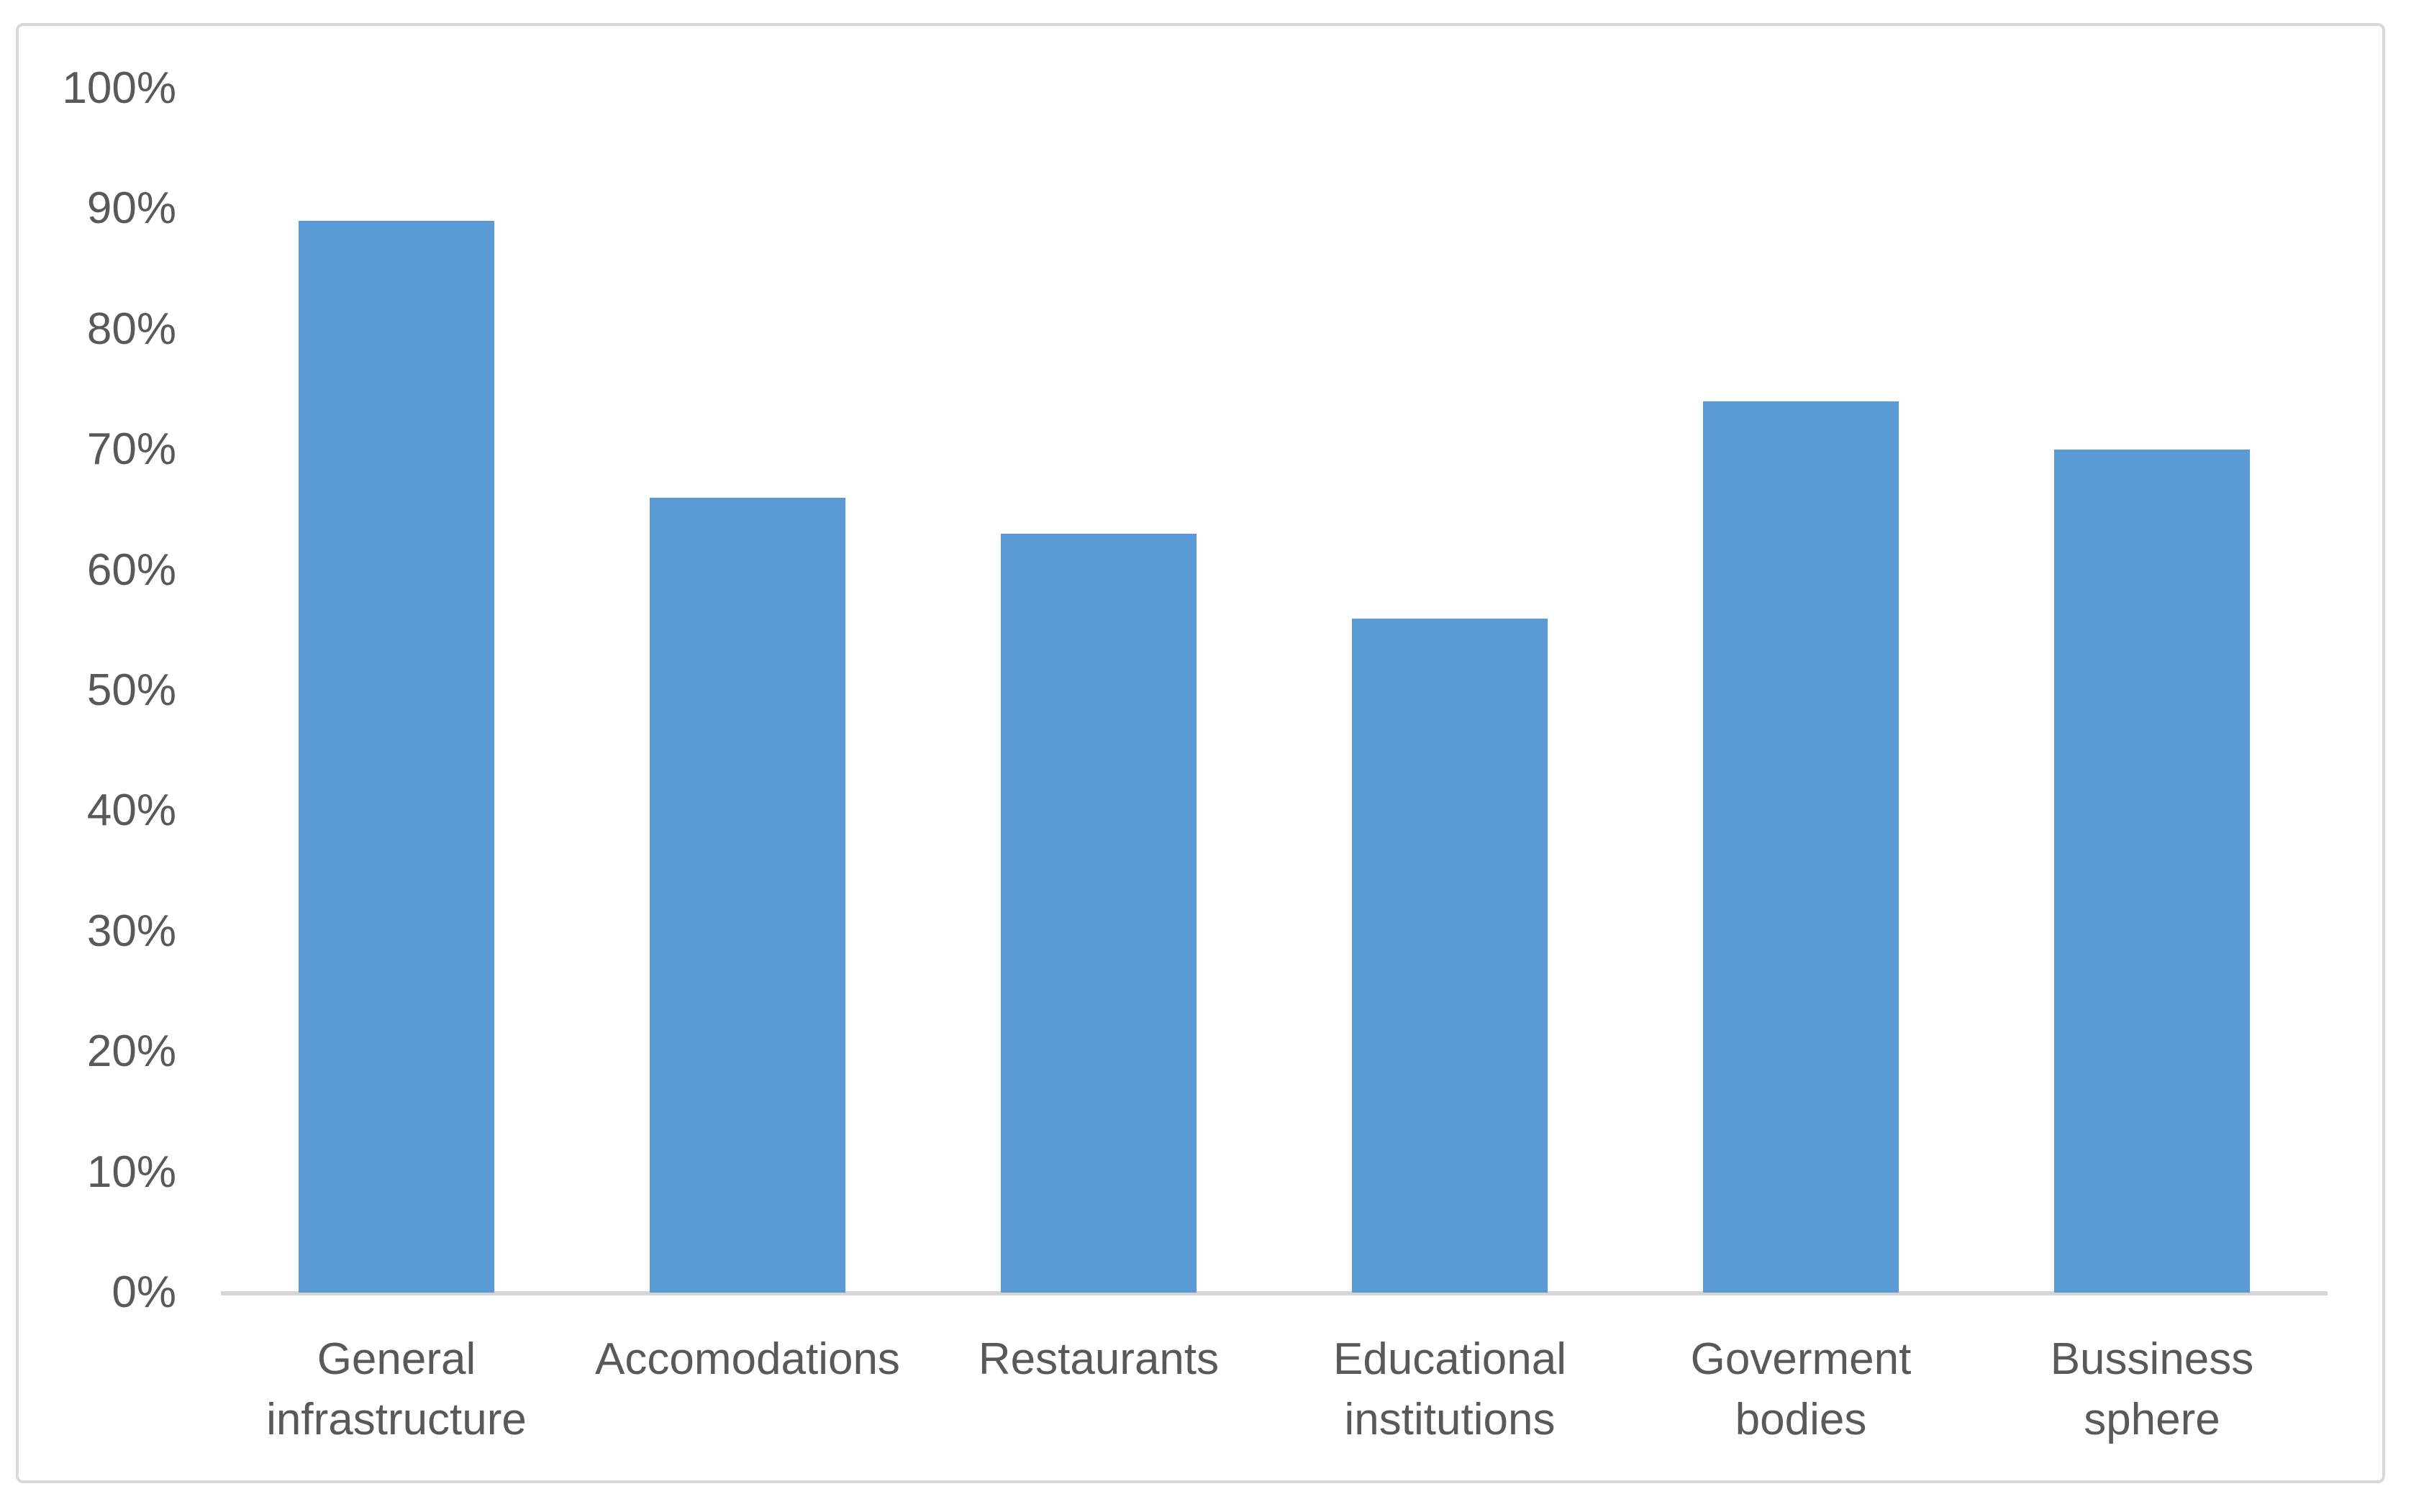 The width and height of the screenshot is (2411, 1512). What do you see at coordinates (131, 208) in the screenshot?
I see `y-tick-label-90pct: 90%` at bounding box center [131, 208].